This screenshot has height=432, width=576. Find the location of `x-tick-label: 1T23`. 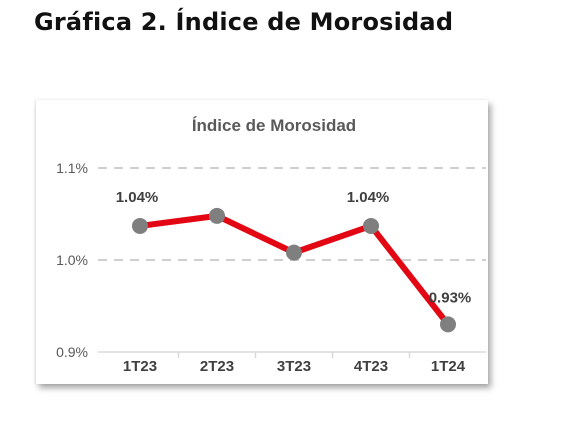

x-tick-label: 1T23 is located at coordinates (140, 366).